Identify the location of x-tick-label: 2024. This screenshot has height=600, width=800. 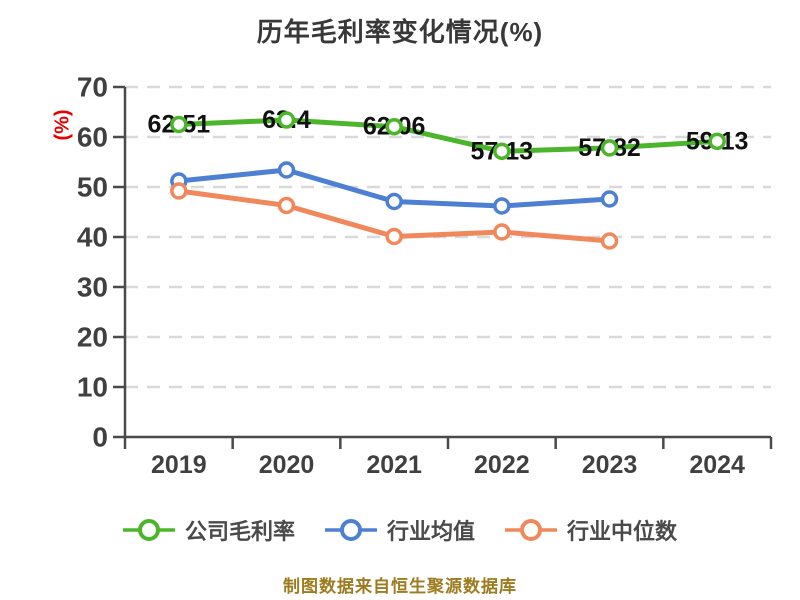
(717, 465).